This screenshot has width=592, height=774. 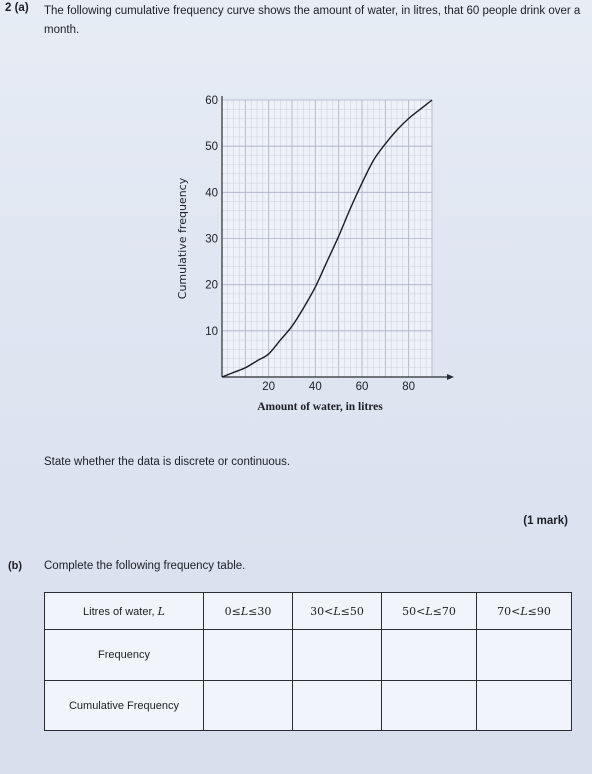 What do you see at coordinates (211, 332) in the screenshot?
I see `y-tick-label: 10` at bounding box center [211, 332].